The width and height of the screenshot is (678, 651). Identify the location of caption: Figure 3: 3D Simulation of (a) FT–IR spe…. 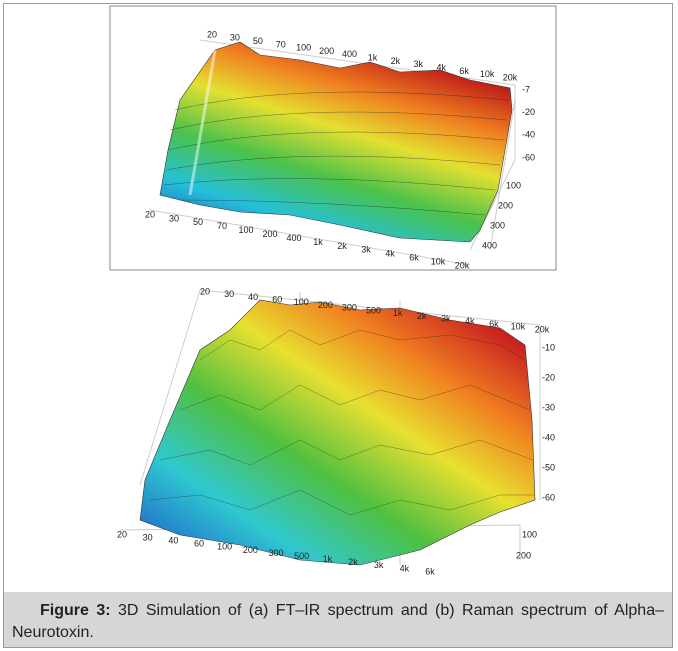
(338, 619).